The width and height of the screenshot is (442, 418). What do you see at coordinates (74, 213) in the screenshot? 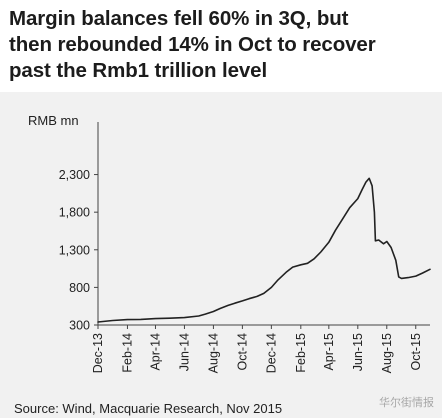
I see `y-tick-label: 1,800` at bounding box center [74, 213].